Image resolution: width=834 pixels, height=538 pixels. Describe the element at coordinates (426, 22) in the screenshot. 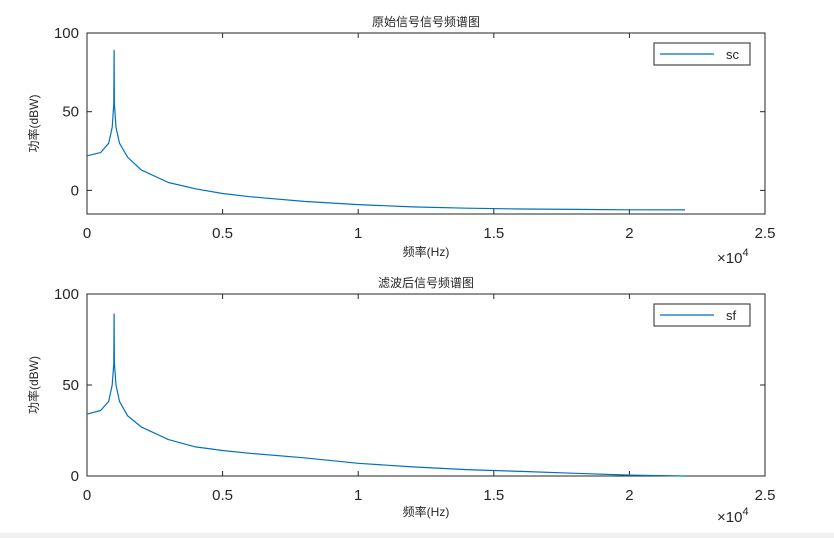

I see `chart-title: 原始信号信号频谱图` at that location.